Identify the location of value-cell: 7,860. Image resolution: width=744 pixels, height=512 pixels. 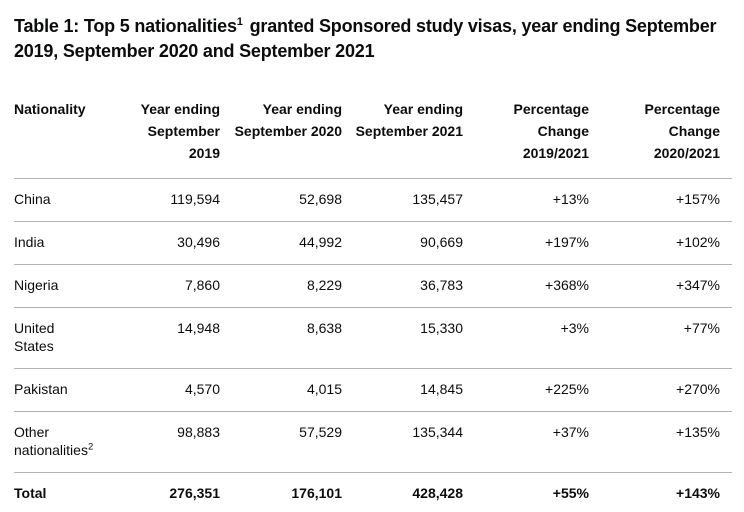
(167, 286).